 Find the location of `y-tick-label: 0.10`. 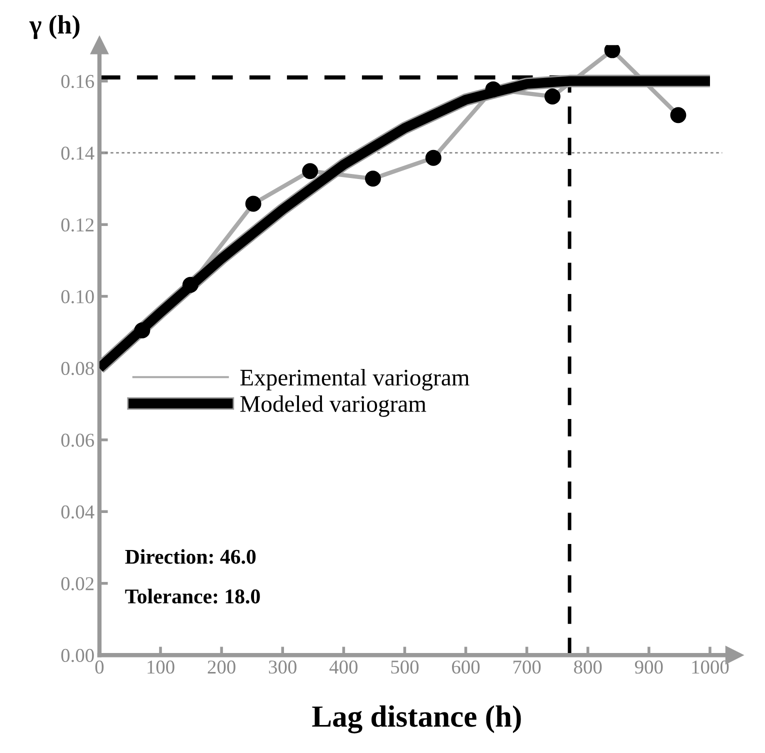

y-tick-label: 0.10 is located at coordinates (77, 297).